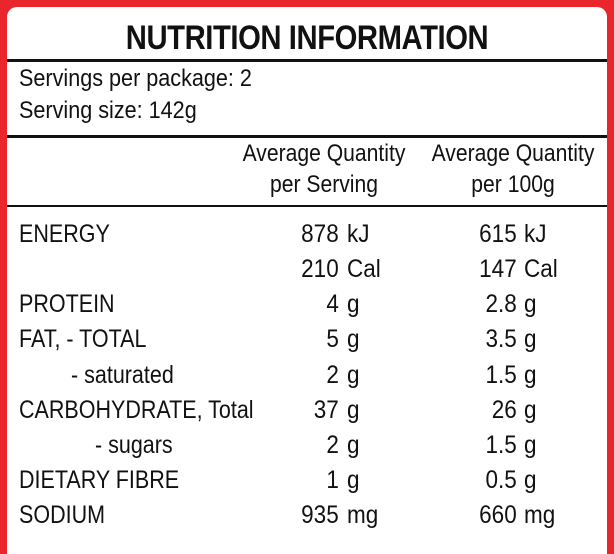  What do you see at coordinates (307, 480) in the screenshot?
I see `nutrient-row: DIETARY FIBRE 1 g 0.5 g` at bounding box center [307, 480].